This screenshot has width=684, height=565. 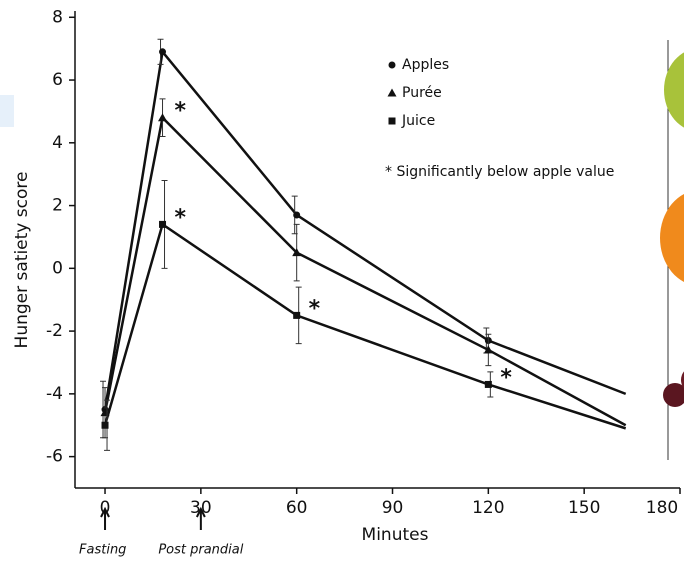 I want to click on y-tick-label: 6, so click(x=57, y=80).